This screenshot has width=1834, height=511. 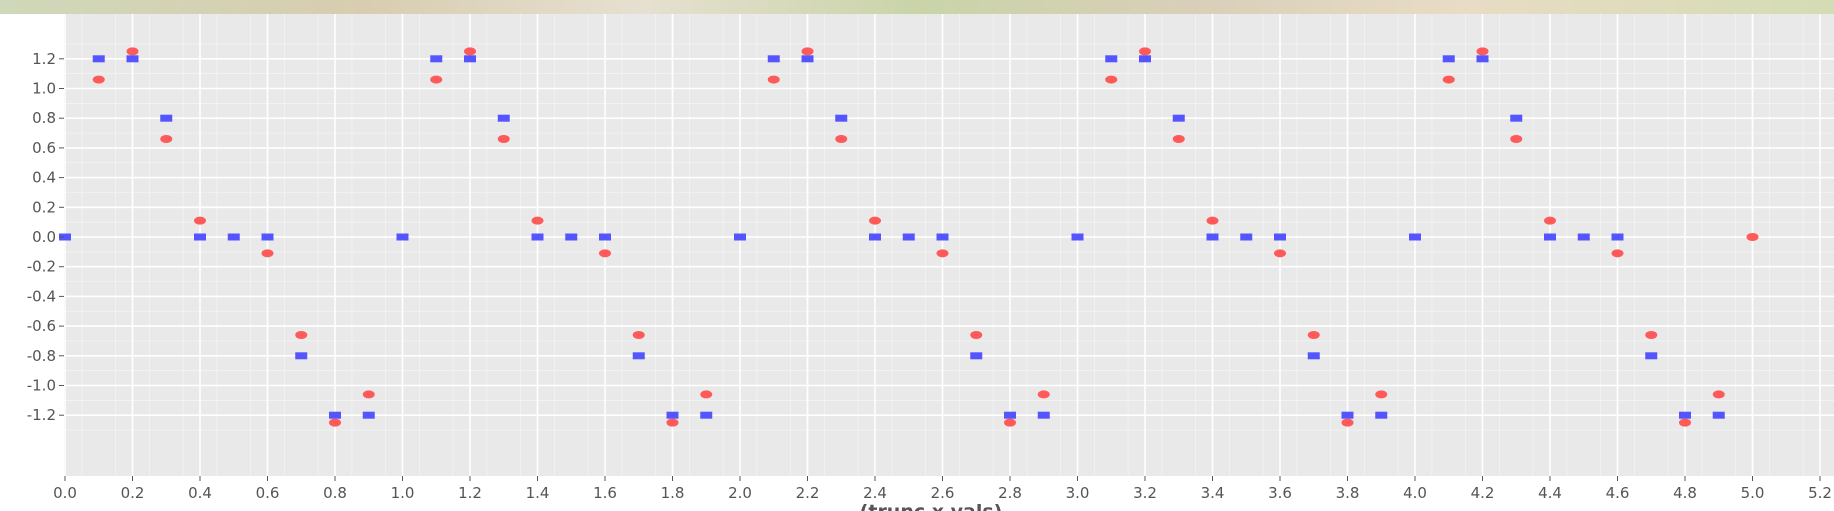 What do you see at coordinates (875, 493) in the screenshot?
I see `x-tick-label: 2.4` at bounding box center [875, 493].